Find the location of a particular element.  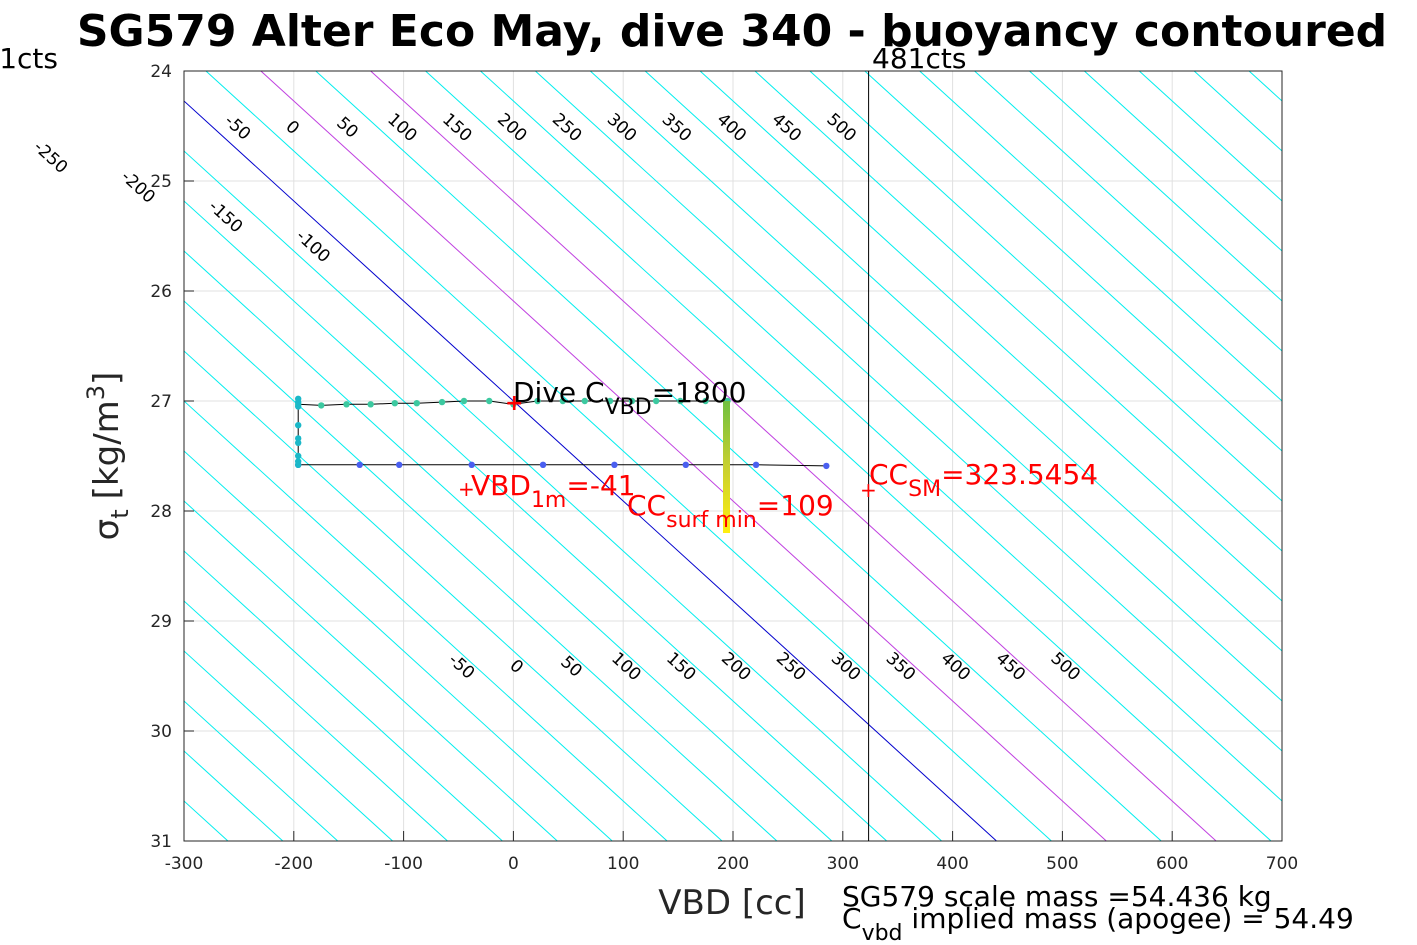

contour-label-bottom: 50 is located at coordinates (570, 666).